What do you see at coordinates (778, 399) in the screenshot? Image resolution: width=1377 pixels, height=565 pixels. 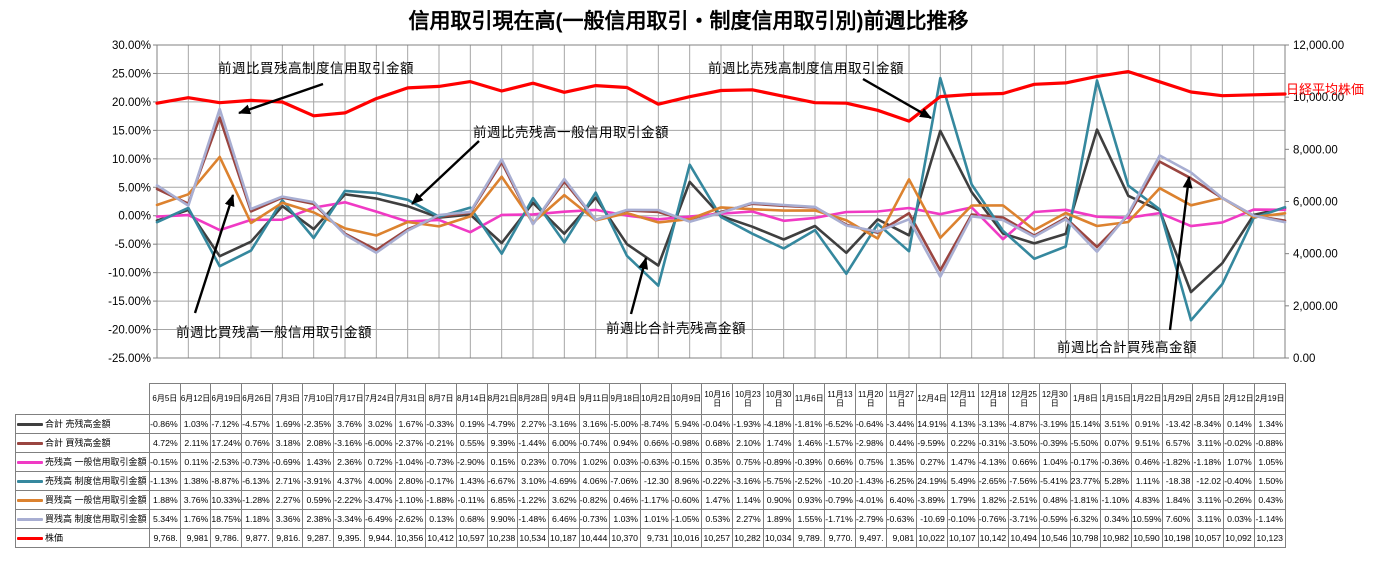 I see `date-header: 10月30日` at bounding box center [778, 399].